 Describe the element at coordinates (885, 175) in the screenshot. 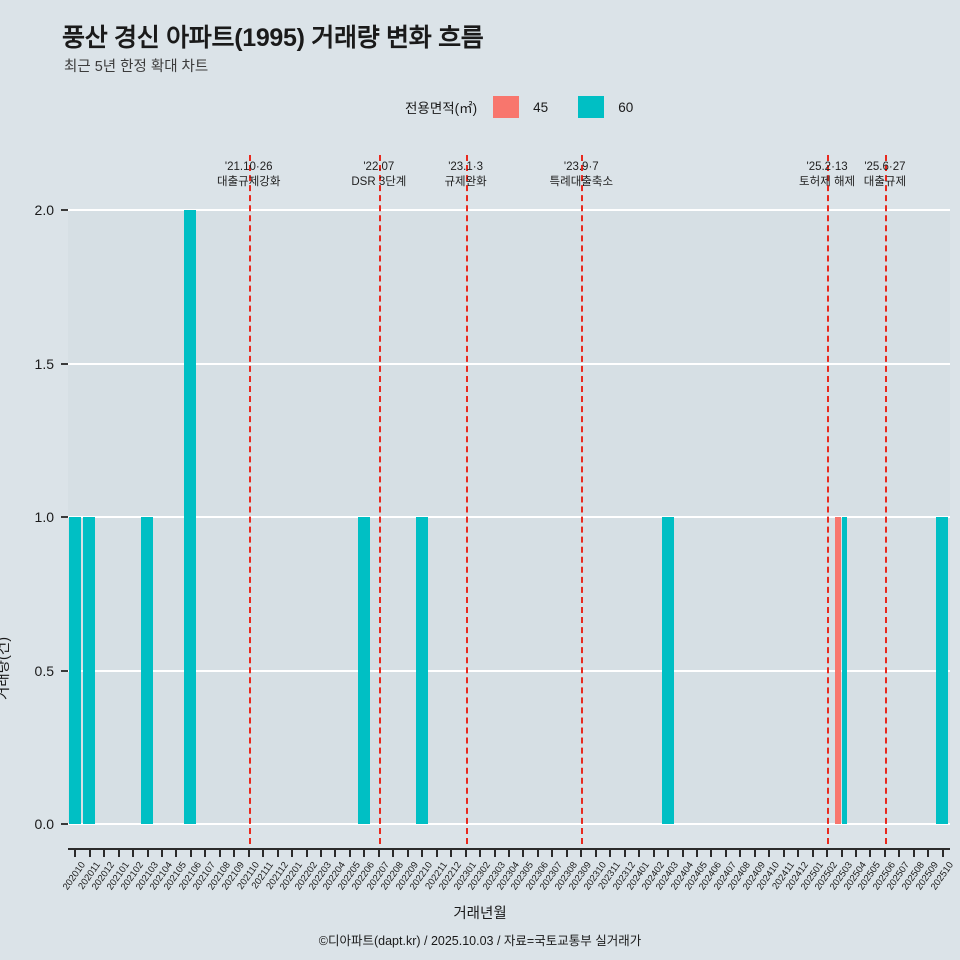

I see `event-annotation-label: '25.6·27 대출규제` at that location.